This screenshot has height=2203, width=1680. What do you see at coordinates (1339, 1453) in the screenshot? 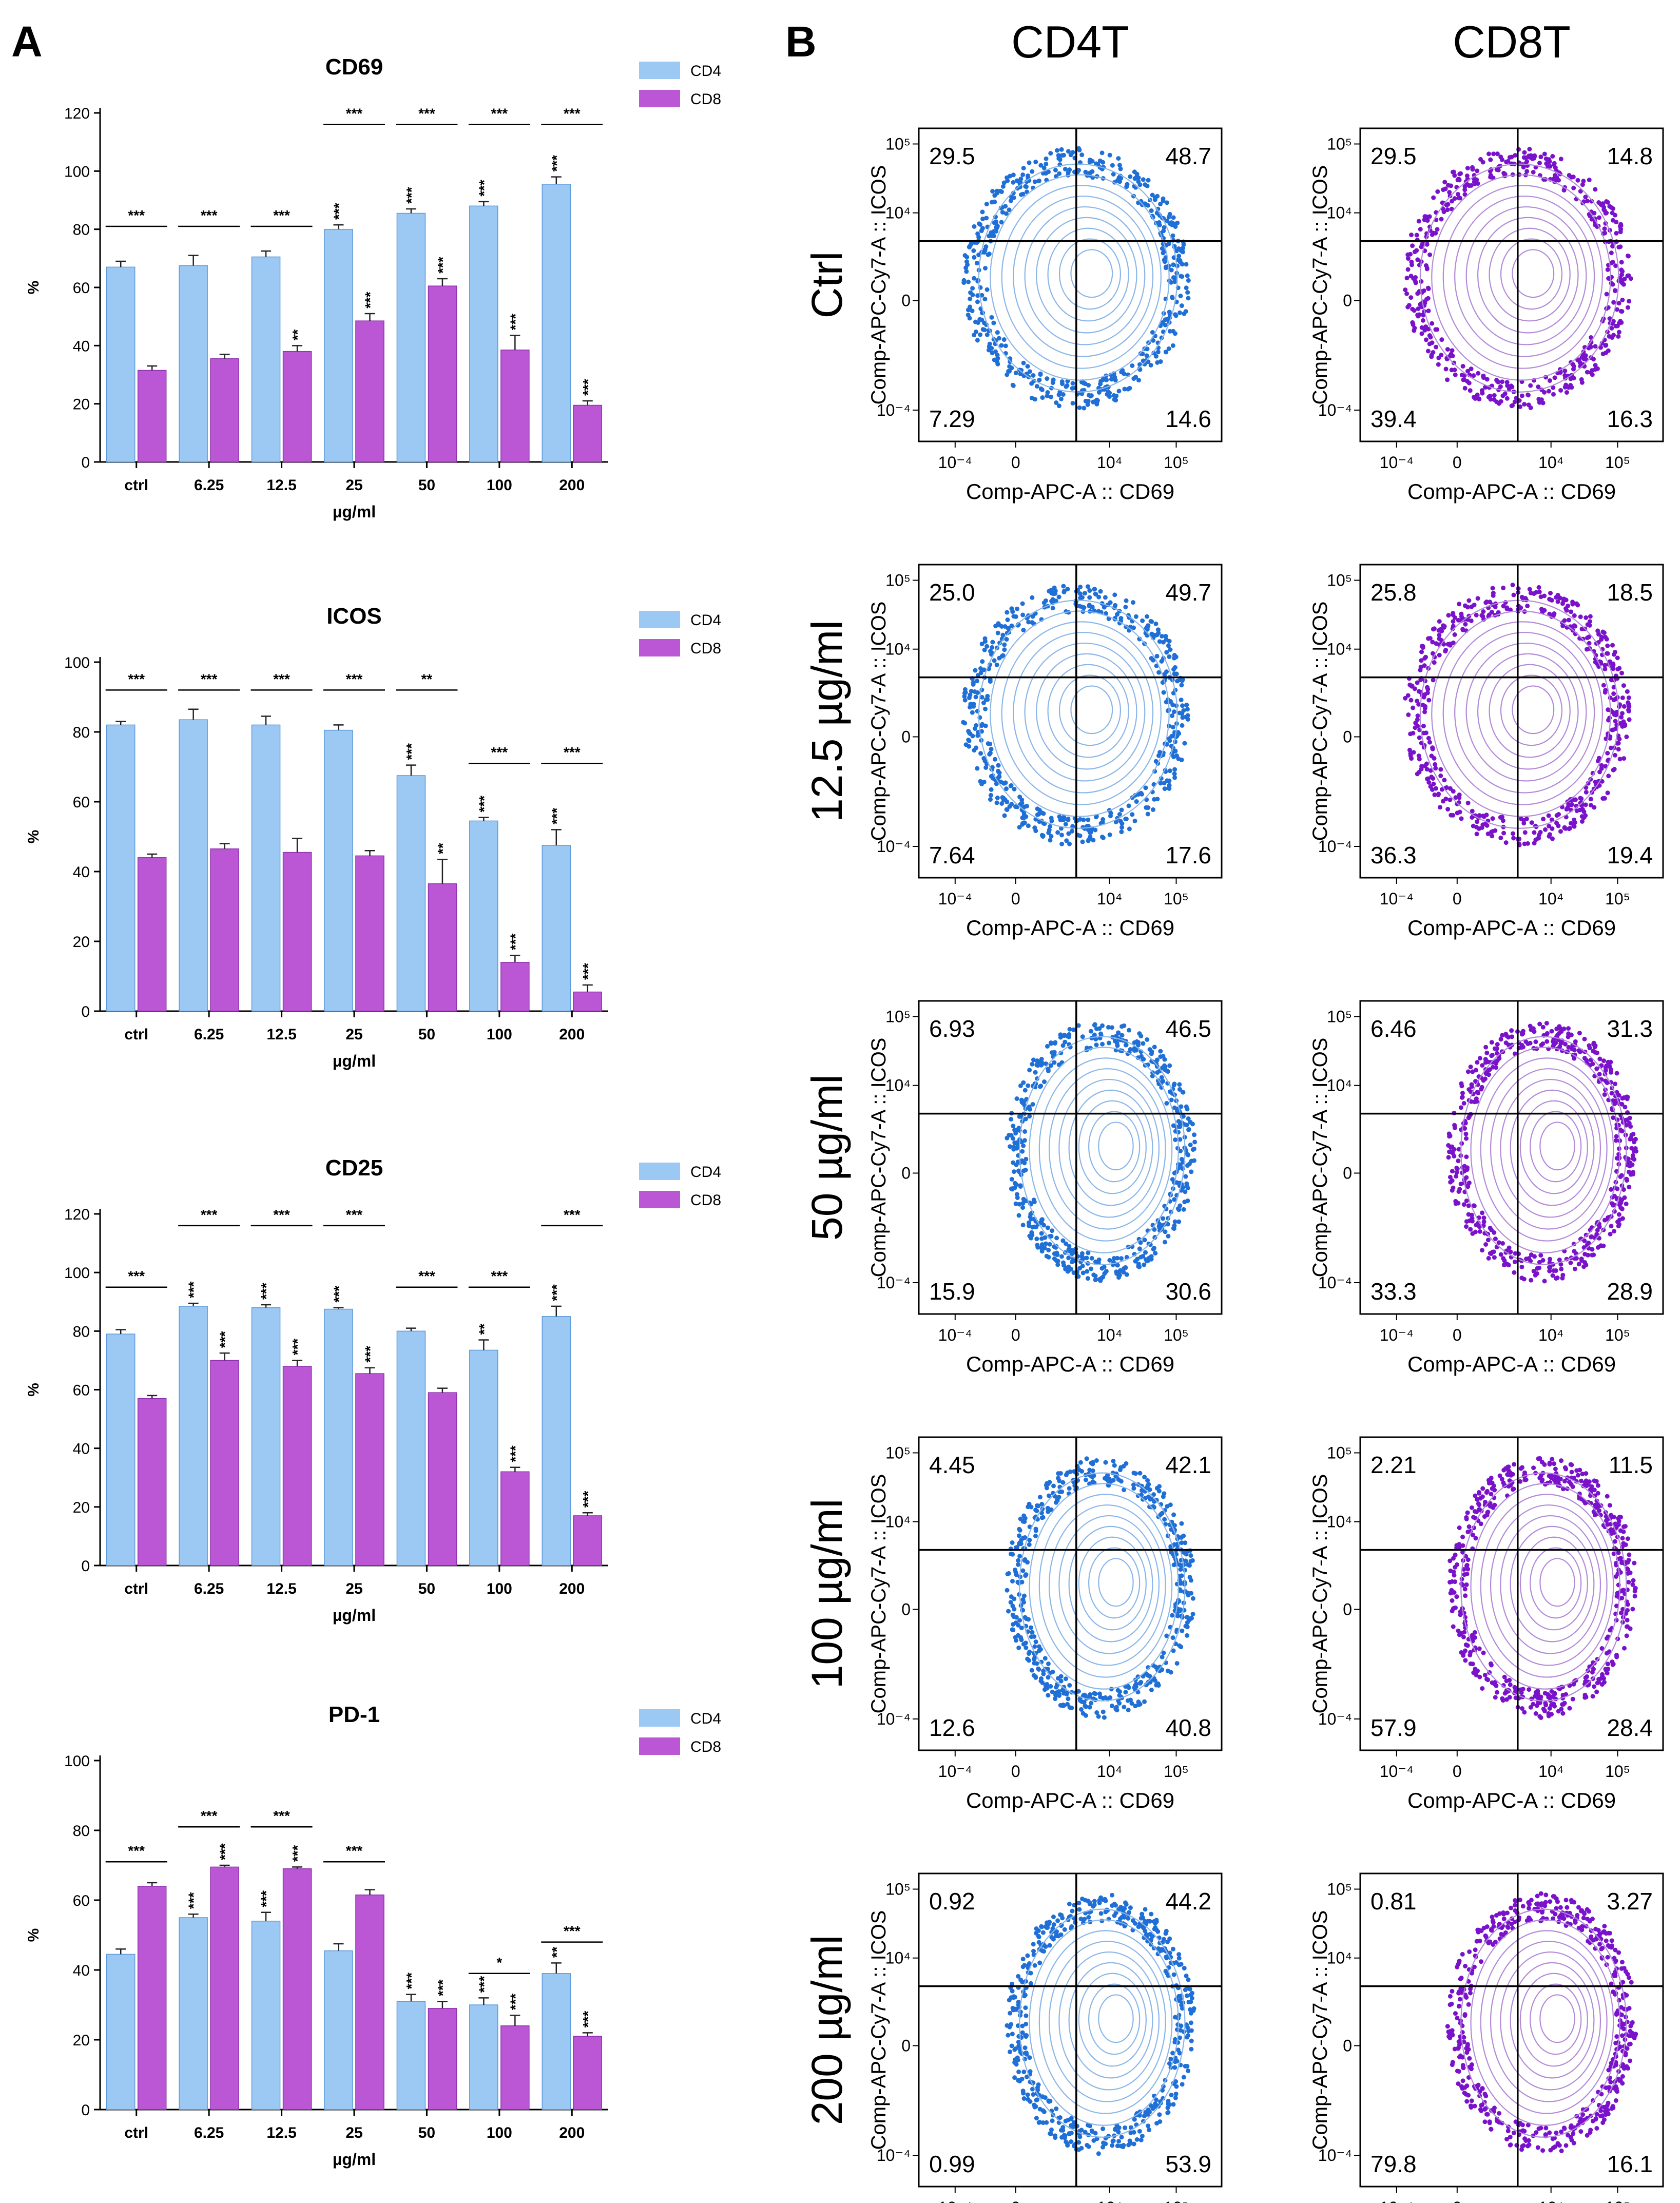
I see `y-tick-label: 10⁵` at bounding box center [1339, 1453].